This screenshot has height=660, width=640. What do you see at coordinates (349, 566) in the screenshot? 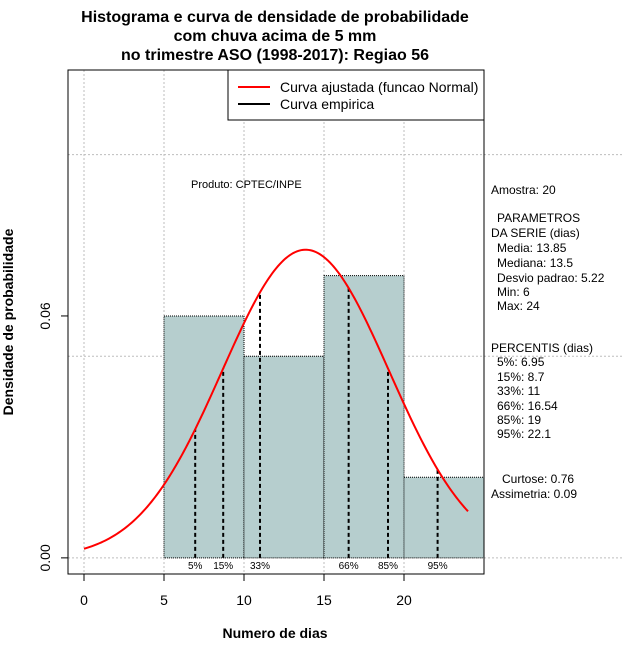
I see `percentile-label-3: 66%` at bounding box center [349, 566].